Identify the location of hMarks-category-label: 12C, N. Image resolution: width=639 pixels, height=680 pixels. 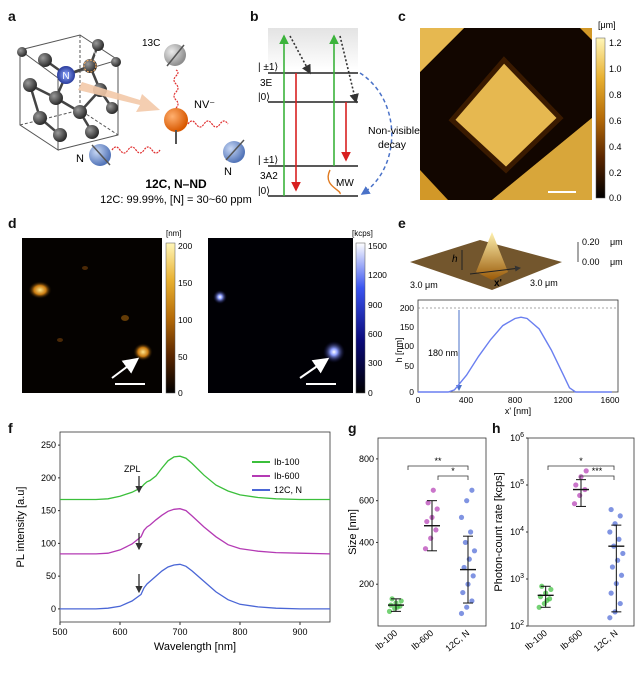
(606, 641).